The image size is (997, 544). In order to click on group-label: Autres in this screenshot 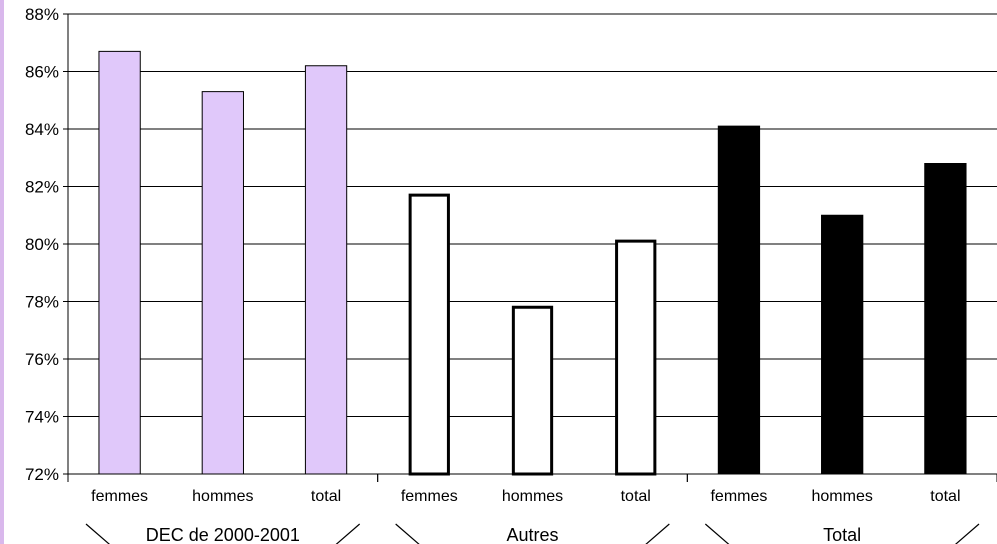, I will do `click(532, 534)`.